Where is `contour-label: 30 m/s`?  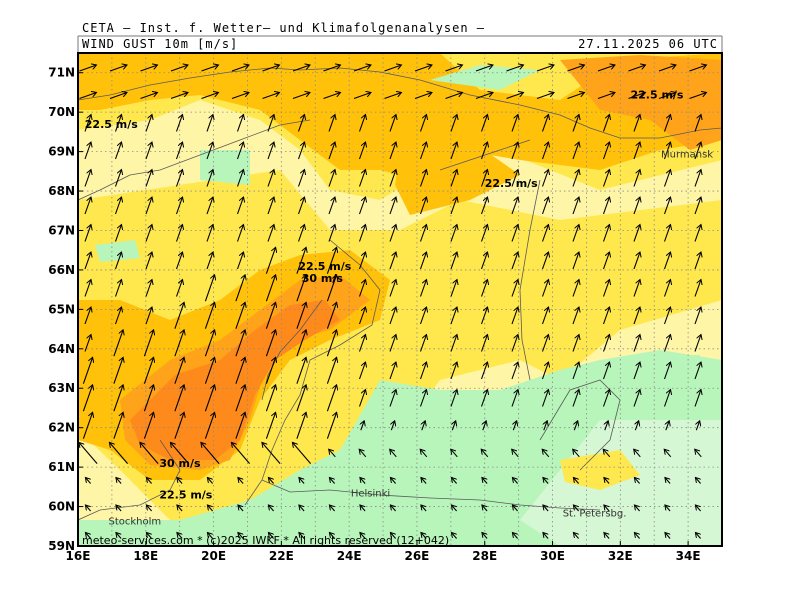
contour-label: 30 m/s is located at coordinates (180, 463).